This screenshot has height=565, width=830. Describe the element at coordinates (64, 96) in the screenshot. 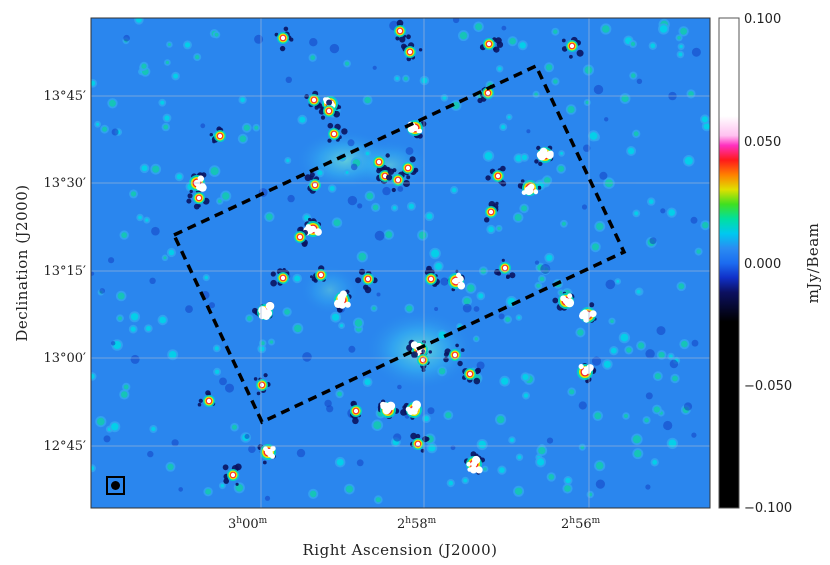

I see `dec-tick-1345: 13°45′` at that location.